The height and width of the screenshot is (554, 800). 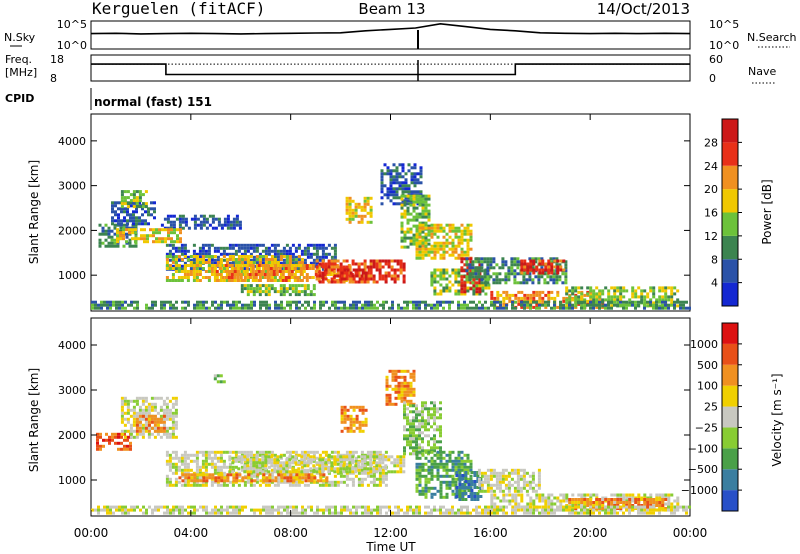 I want to click on noise-right-tick-top: 10^5, so click(x=724, y=24).